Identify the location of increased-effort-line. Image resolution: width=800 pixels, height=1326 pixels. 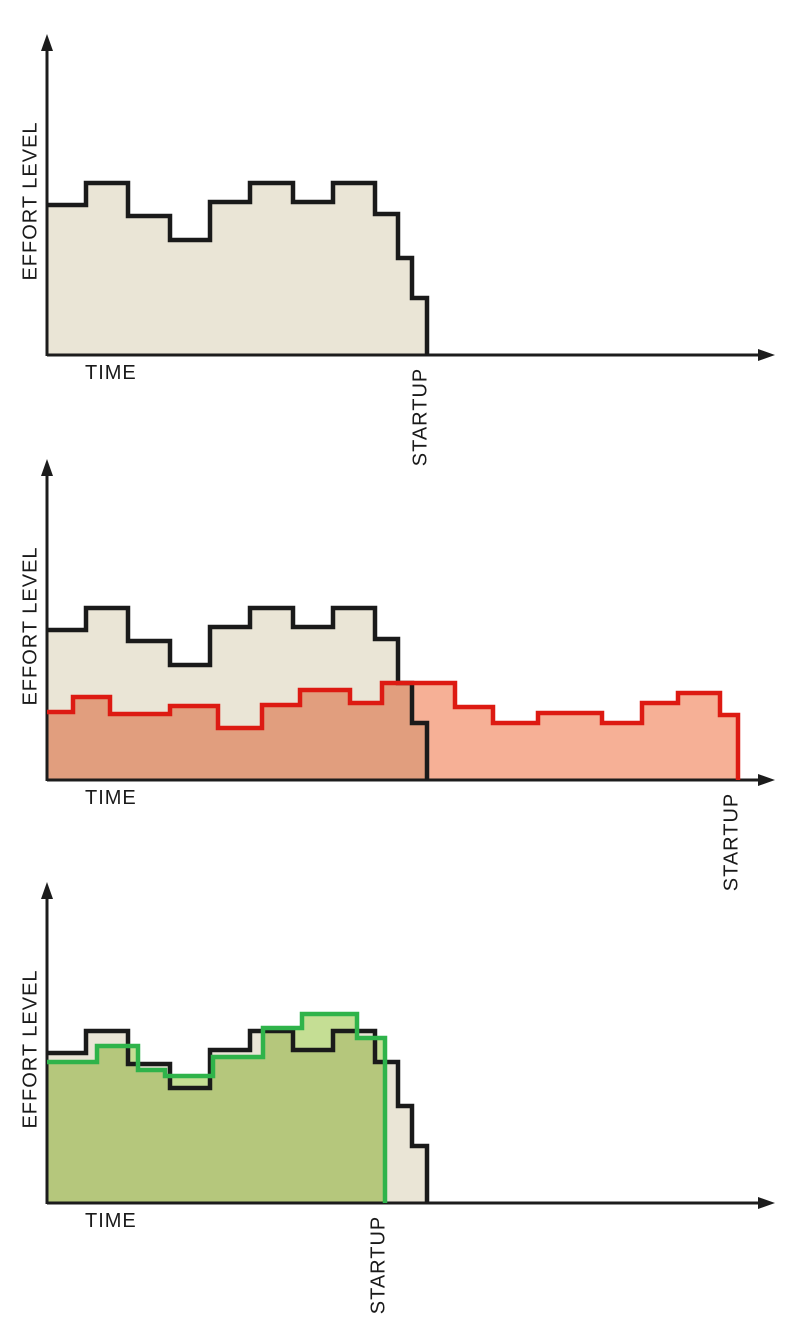
(217, 1107).